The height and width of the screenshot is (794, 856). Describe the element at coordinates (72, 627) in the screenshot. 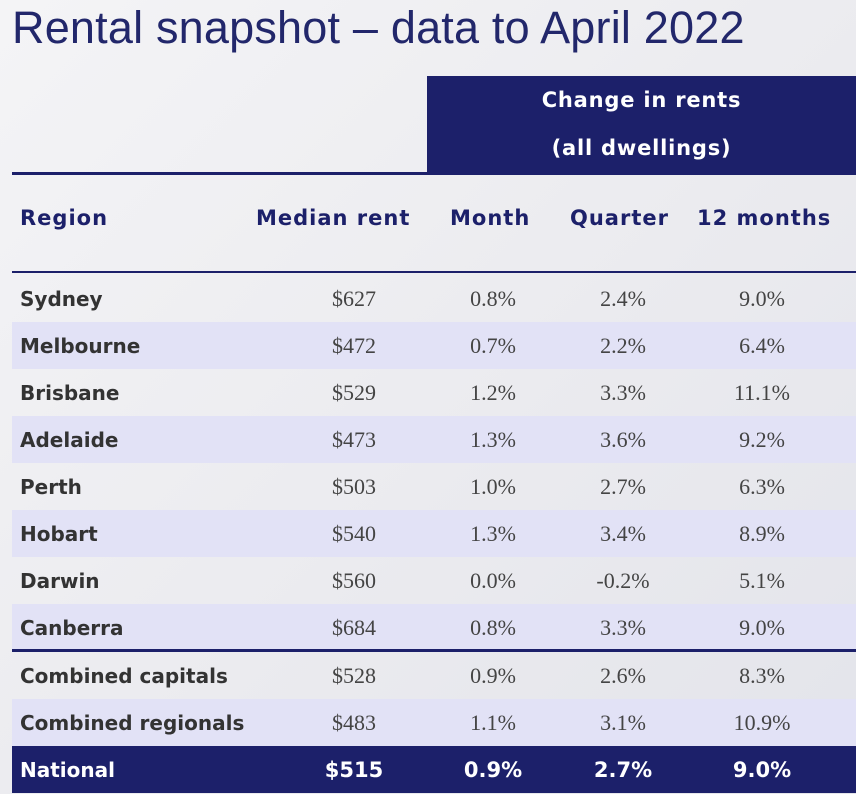

I see `region-cell: Canberra` at that location.